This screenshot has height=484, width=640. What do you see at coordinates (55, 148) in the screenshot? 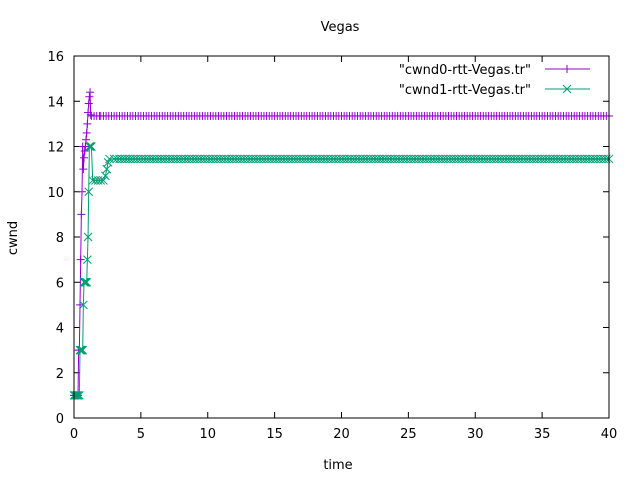
I see `y-tick-label: 12` at bounding box center [55, 148].